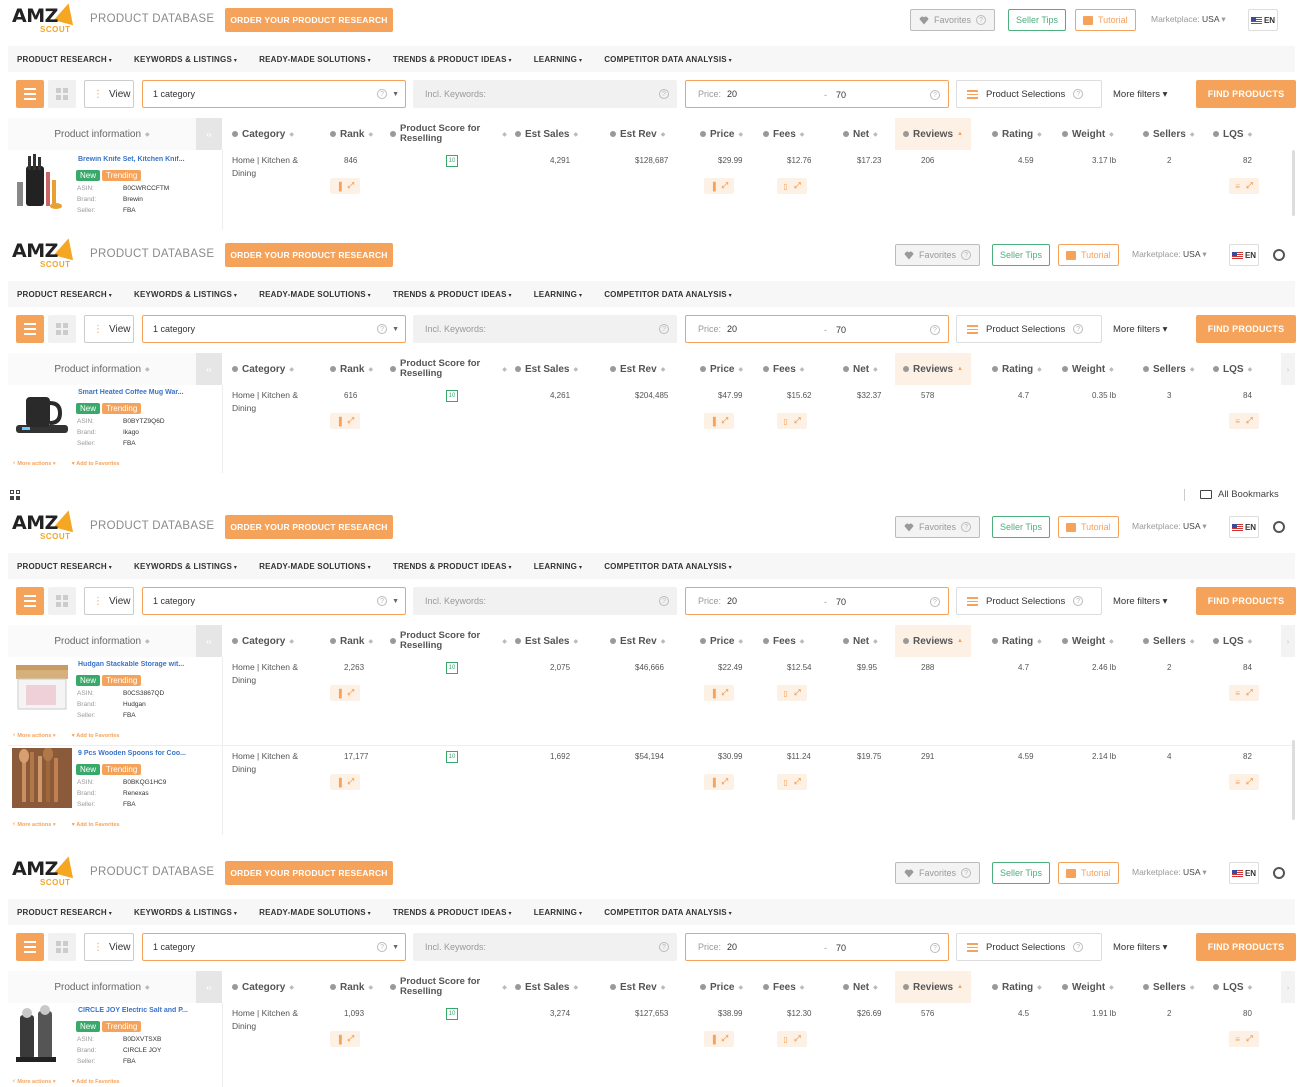 The width and height of the screenshot is (1297, 1087). What do you see at coordinates (637, 134) in the screenshot?
I see `column-est-rev: Est Rev ◆` at bounding box center [637, 134].